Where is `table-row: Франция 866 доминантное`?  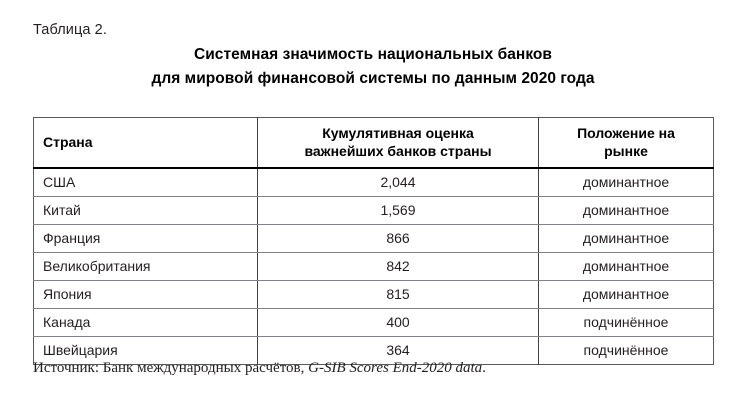 table-row: Франция 866 доминантное is located at coordinates (373, 238).